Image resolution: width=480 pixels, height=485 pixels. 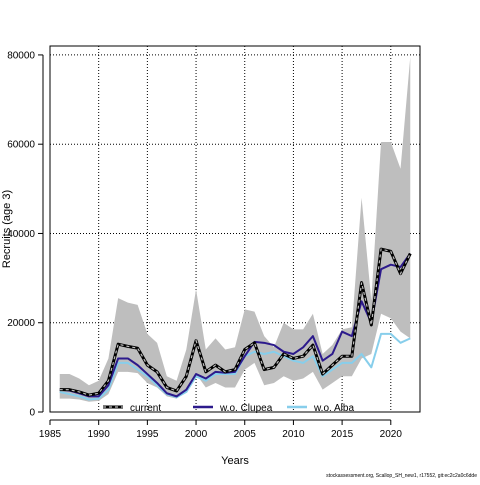 I want to click on y-tick-label-60000: 60000, so click(x=21, y=145).